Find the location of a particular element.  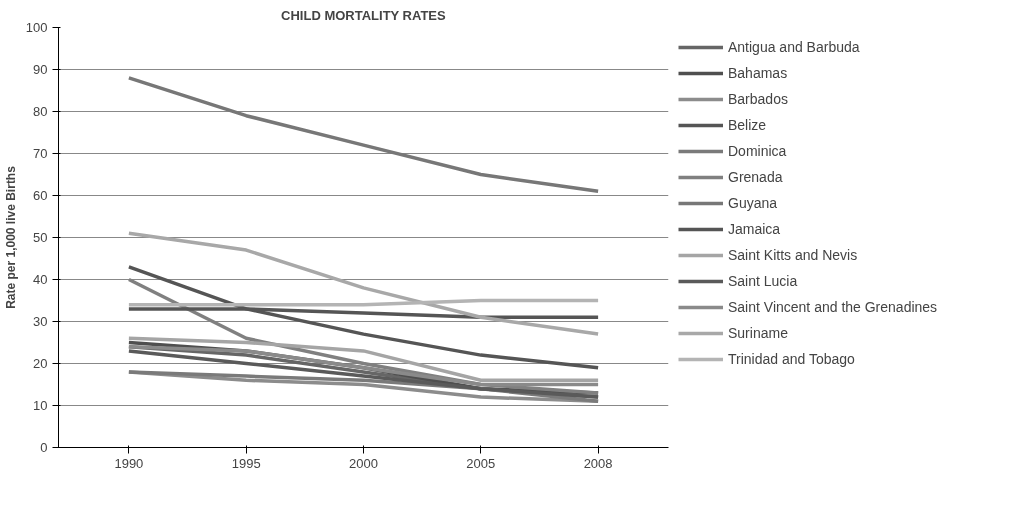

legend-label: Barbados is located at coordinates (758, 99).